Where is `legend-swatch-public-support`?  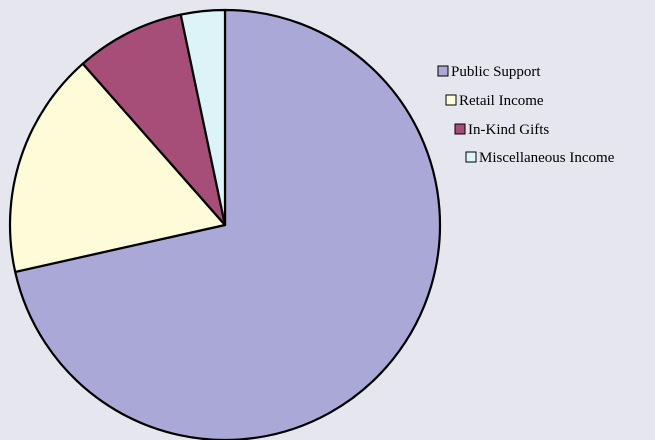
legend-swatch-public-support is located at coordinates (443, 71).